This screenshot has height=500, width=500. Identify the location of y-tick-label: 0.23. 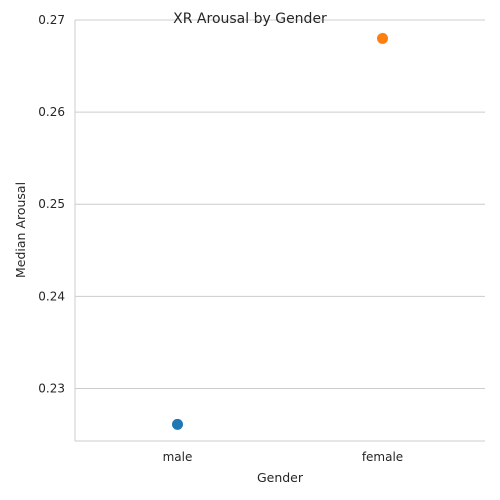
(51, 388).